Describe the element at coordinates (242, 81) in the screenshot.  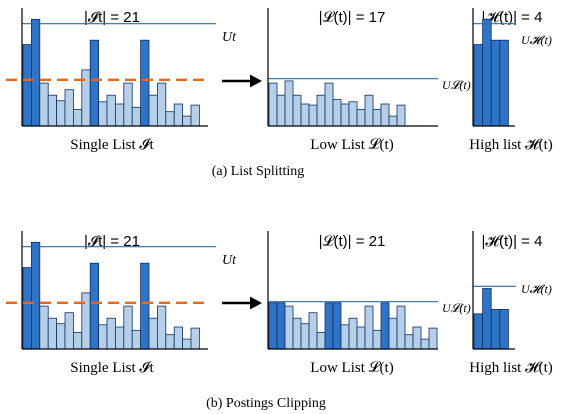
I see `split-arrow` at that location.